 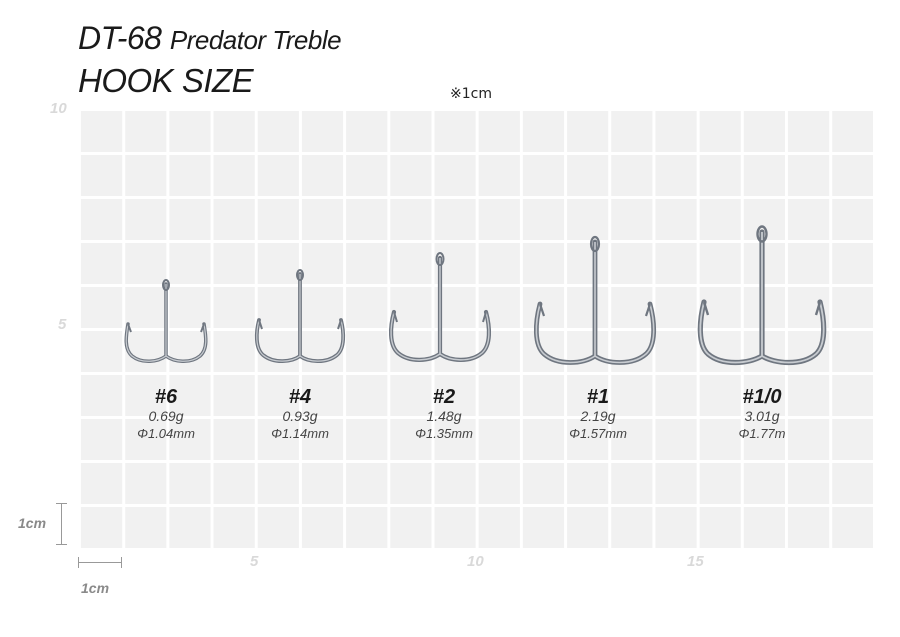 I want to click on treble-hook-1-icon, so click(x=595, y=300).